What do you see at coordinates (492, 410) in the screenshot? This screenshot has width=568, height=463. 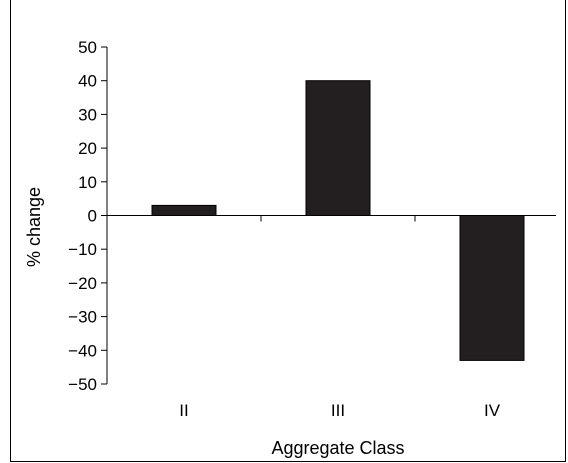 I see `x-tick-label: IV` at bounding box center [492, 410].